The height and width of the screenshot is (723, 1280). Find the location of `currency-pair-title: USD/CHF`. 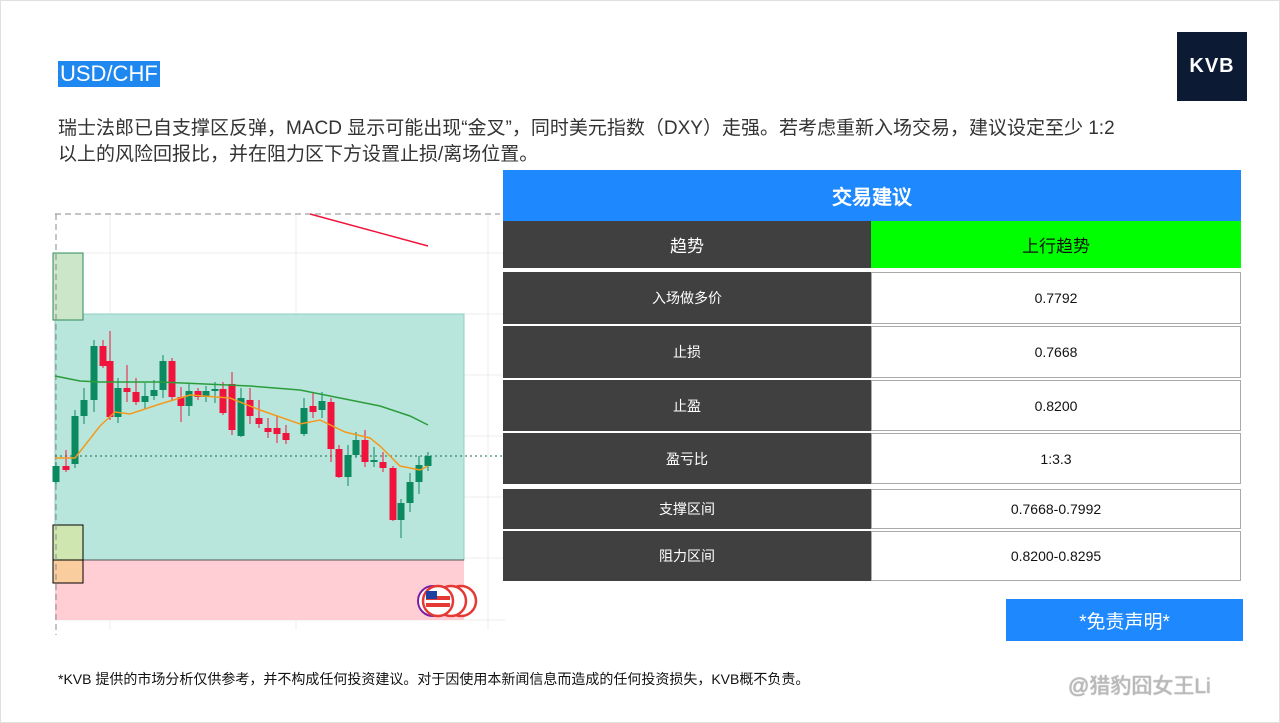

currency-pair-title: USD/CHF is located at coordinates (109, 74).